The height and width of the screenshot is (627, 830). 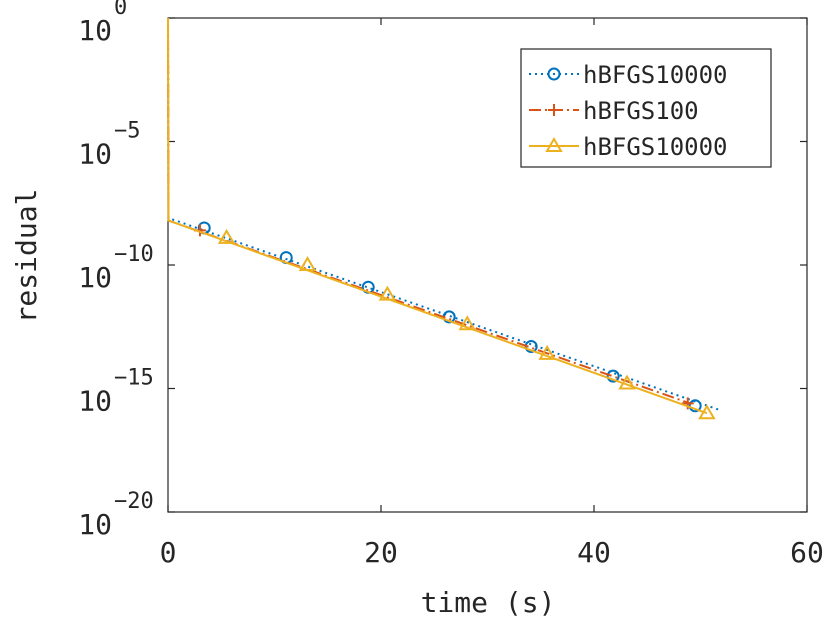 I want to click on y-tick-label: 10⁻¹⁵, so click(x=115, y=392).